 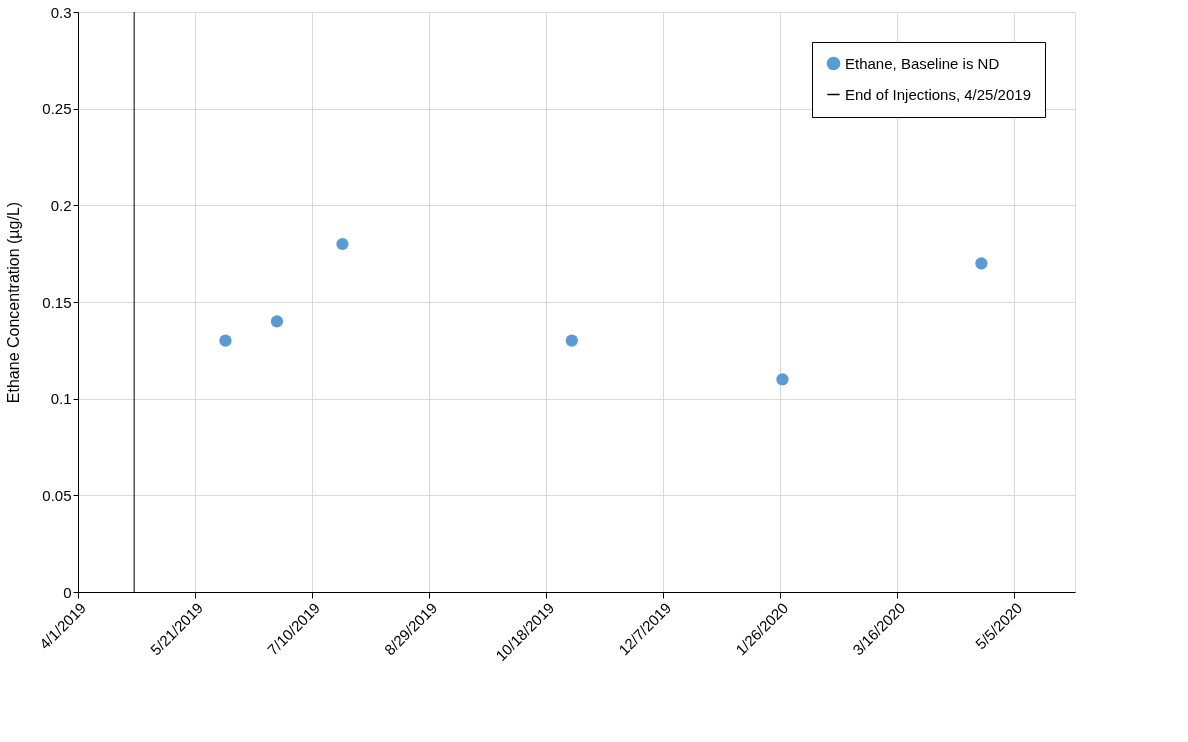 I want to click on y-tick-label: 0.1, so click(x=61, y=399).